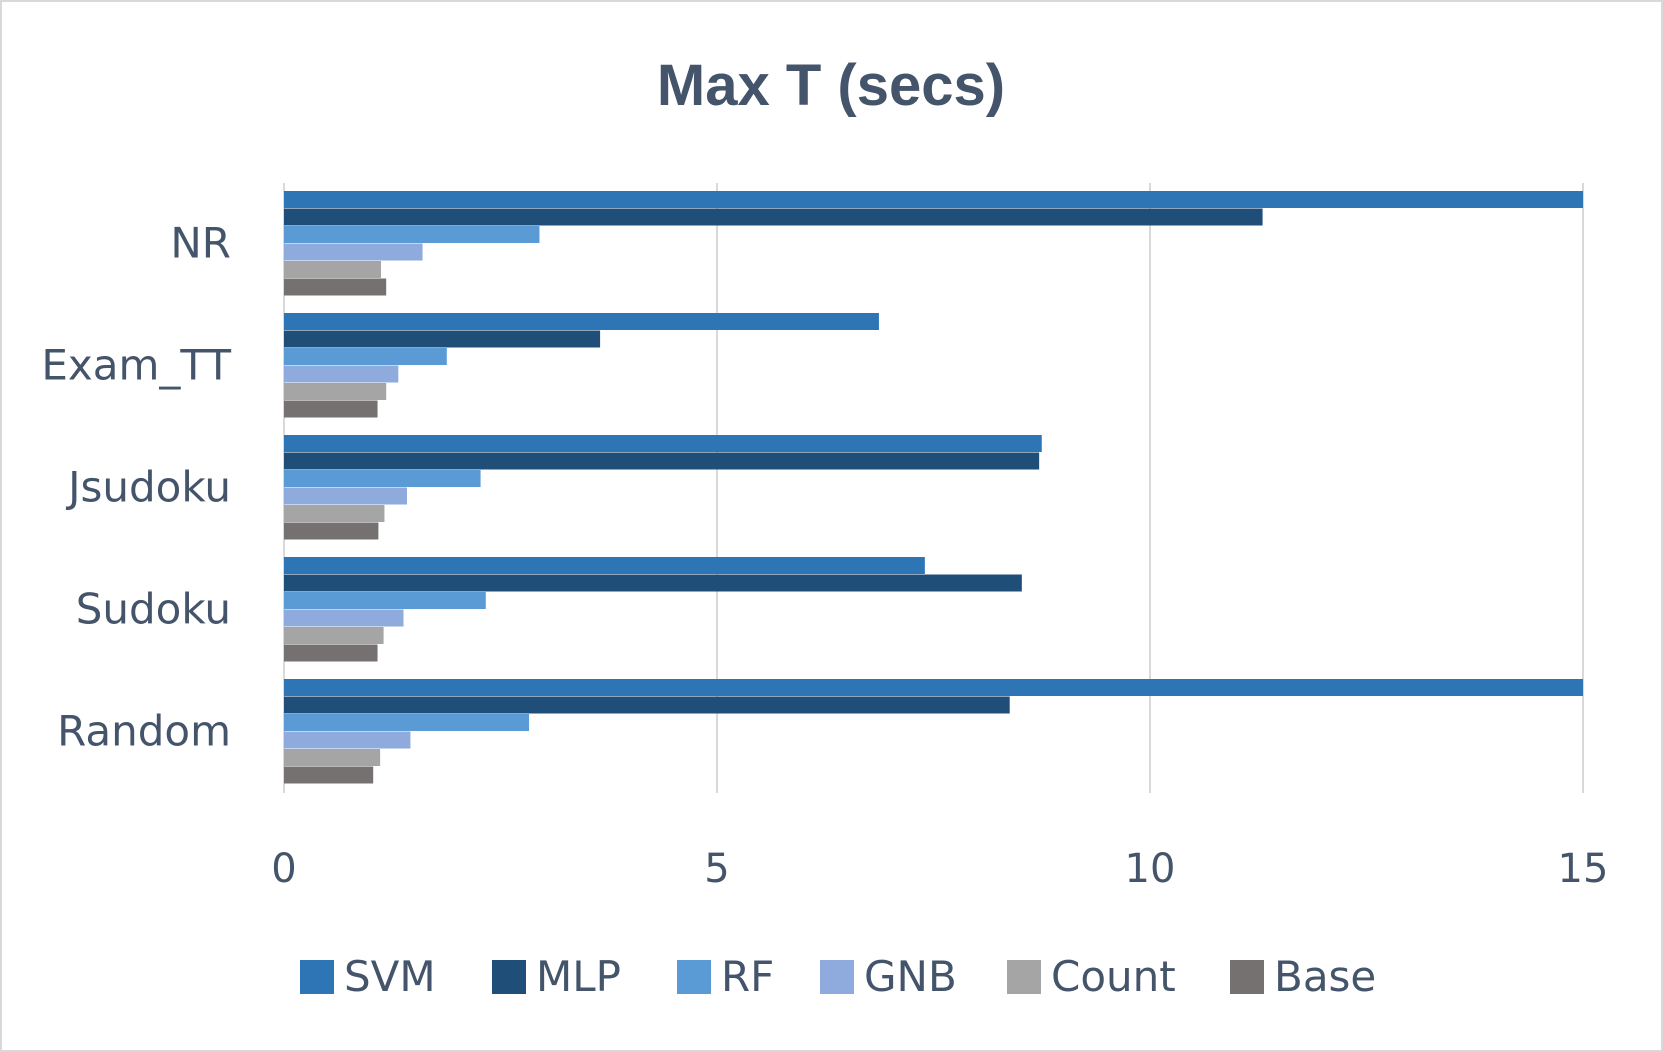  I want to click on category-labels: NR Exam_TT Jsudoku Sudoku Random, so click(136, 487).